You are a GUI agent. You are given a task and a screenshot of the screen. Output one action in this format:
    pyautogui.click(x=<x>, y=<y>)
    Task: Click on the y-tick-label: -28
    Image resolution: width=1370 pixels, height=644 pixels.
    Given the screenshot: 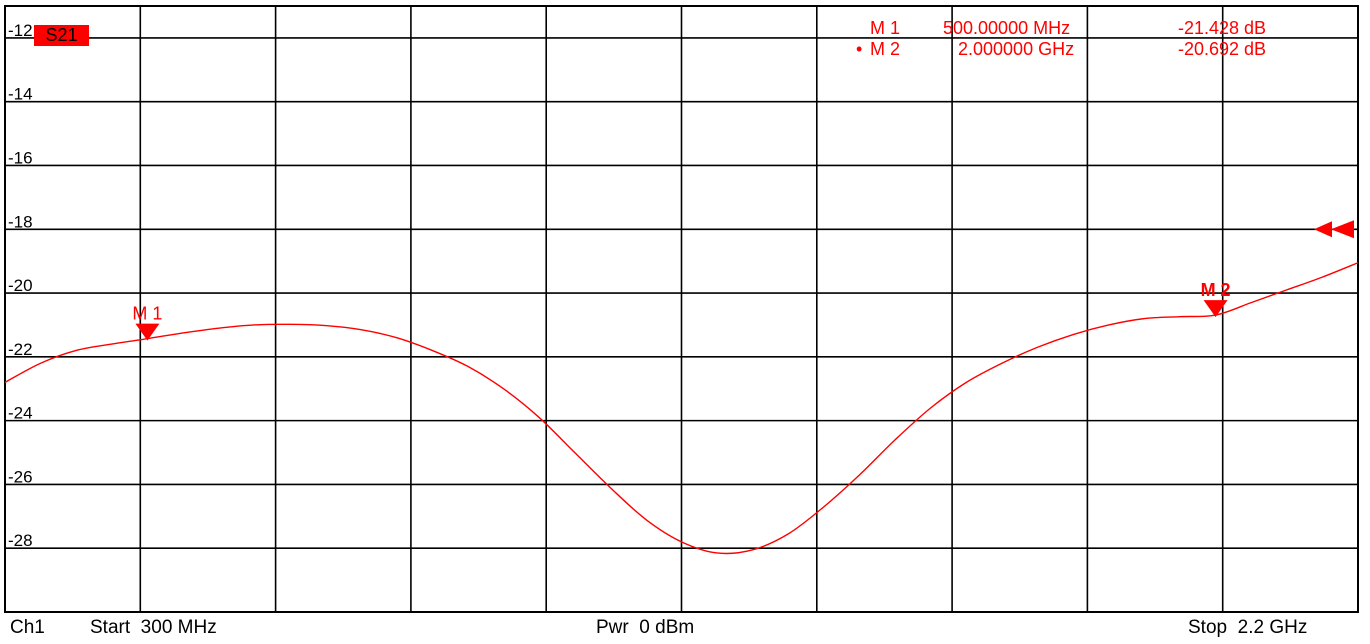 What is the action you would take?
    pyautogui.click(x=20, y=540)
    